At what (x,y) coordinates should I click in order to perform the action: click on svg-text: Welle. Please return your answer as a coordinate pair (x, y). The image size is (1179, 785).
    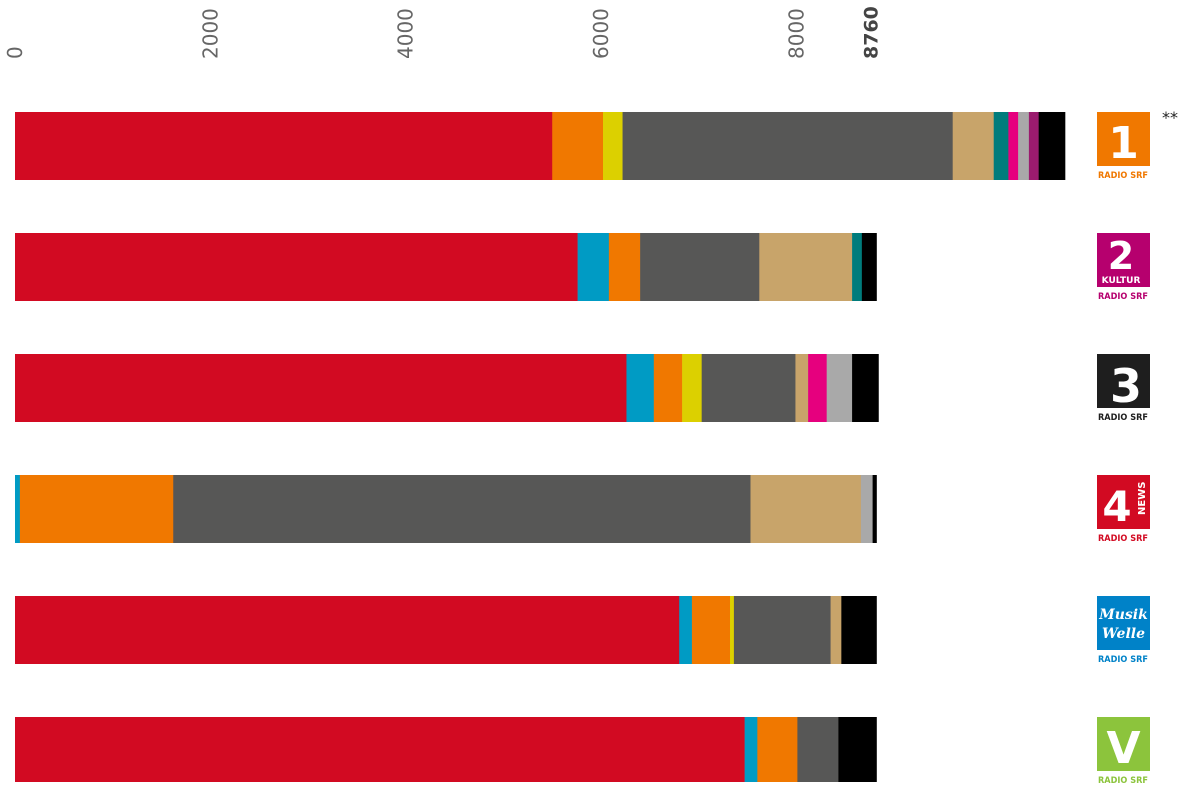
    Looking at the image, I should click on (1123, 634).